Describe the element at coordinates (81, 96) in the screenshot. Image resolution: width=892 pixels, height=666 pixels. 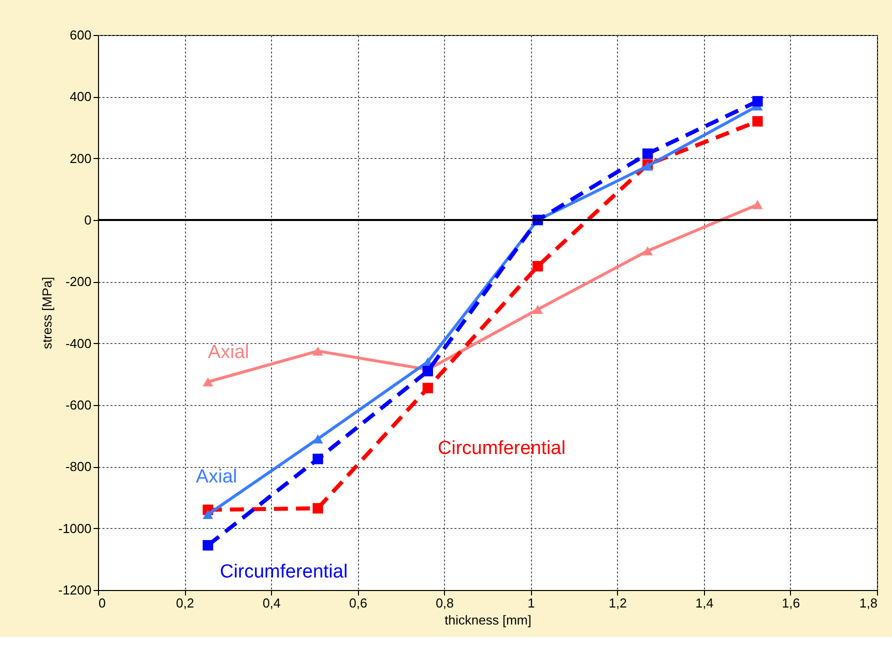
I see `y-tick-label: 400` at that location.